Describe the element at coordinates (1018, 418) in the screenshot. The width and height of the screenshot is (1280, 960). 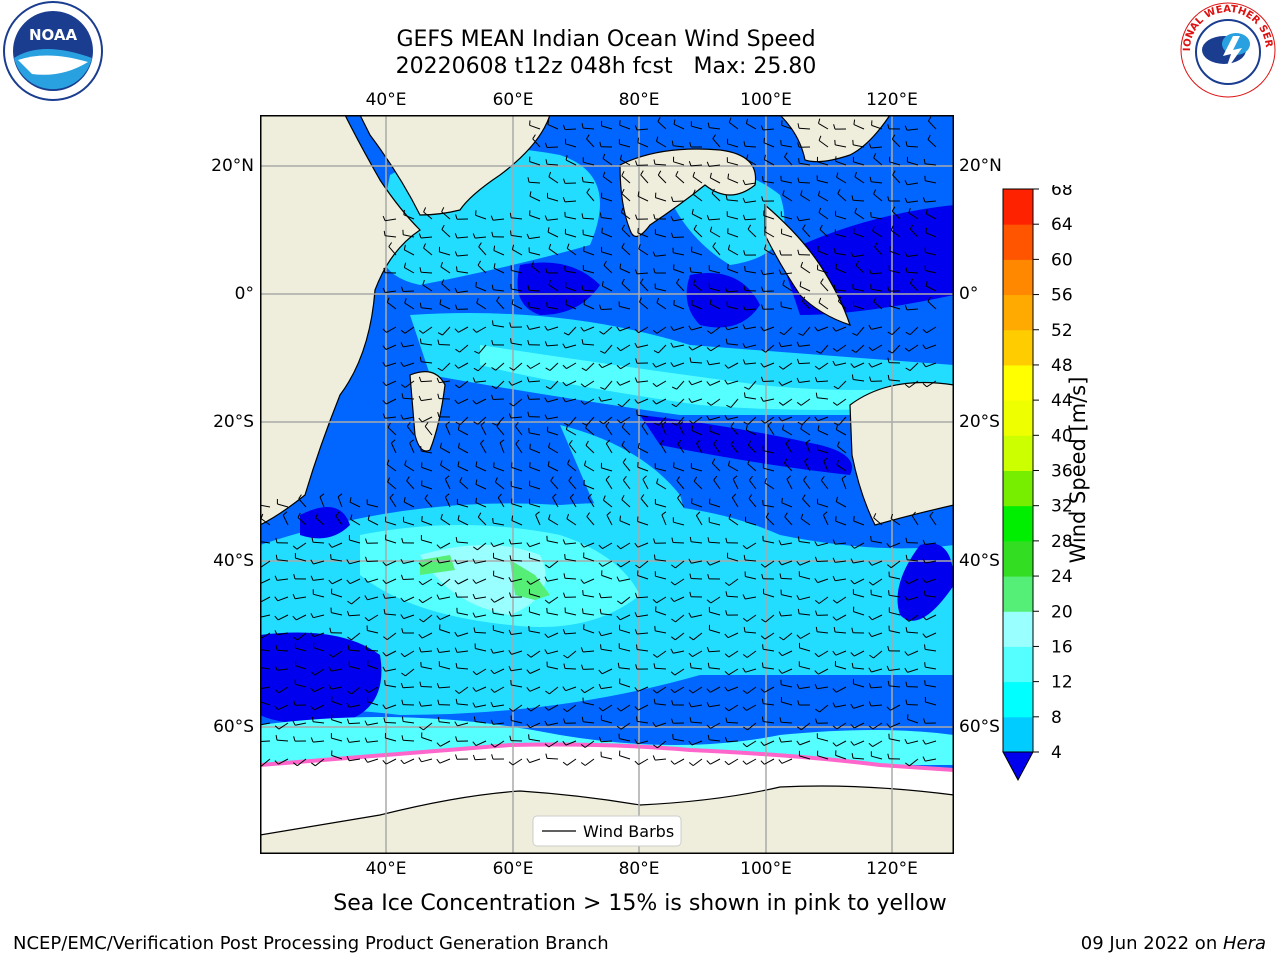
I see `colorbar-bin` at that location.